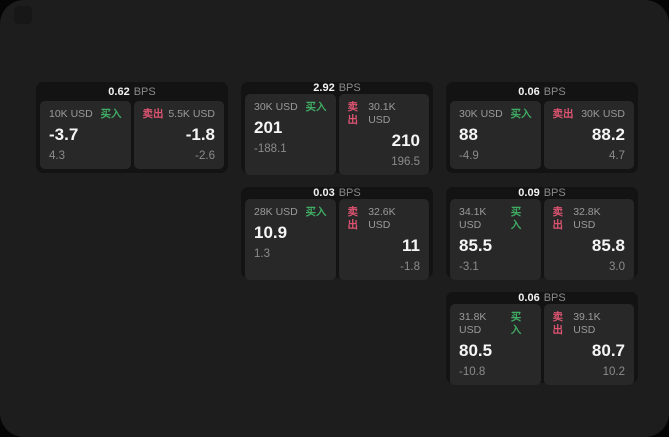 The width and height of the screenshot is (669, 437). Describe the element at coordinates (23, 15) in the screenshot. I see `app-menu-icon` at that location.